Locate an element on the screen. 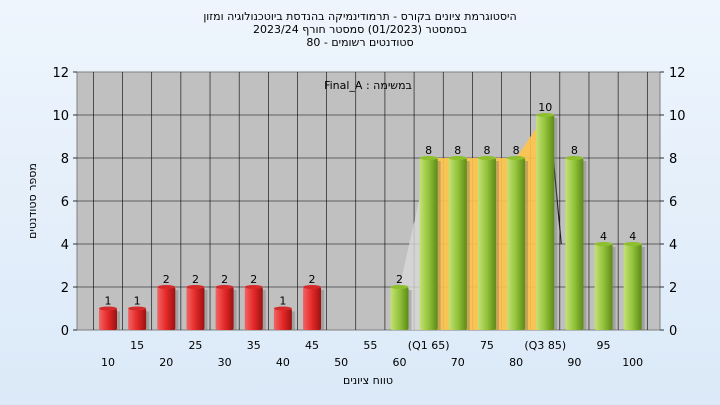  x-tick-label: 15 is located at coordinates (137, 345).